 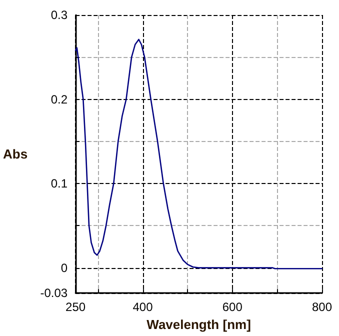 I want to click on y-tick-label: 0.2, so click(x=59, y=99).